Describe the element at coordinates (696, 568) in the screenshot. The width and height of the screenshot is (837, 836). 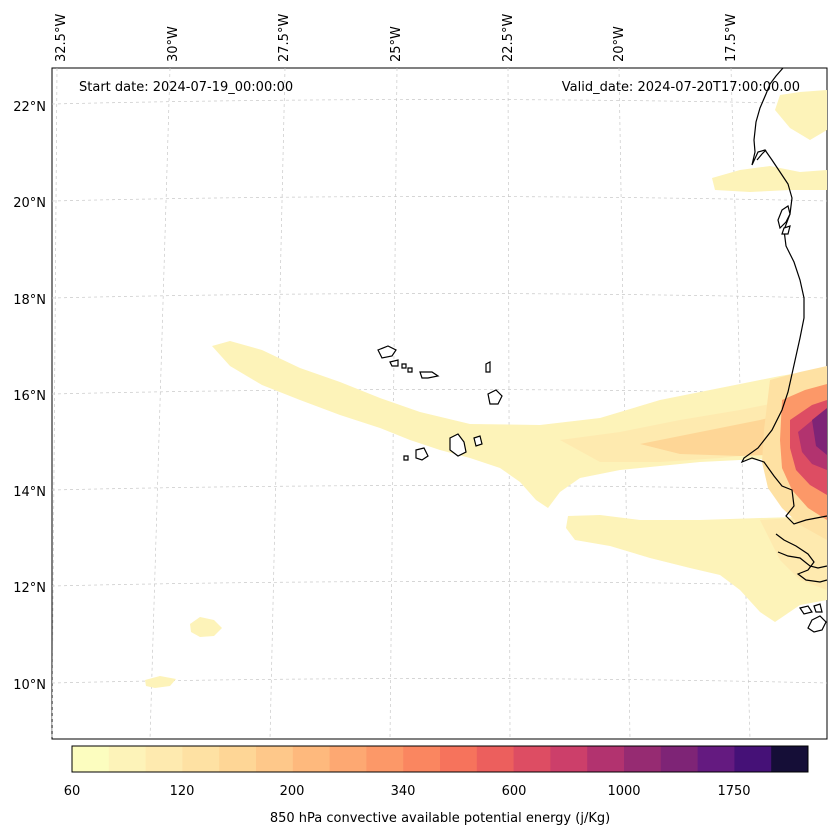
I see `cape-band-south` at that location.